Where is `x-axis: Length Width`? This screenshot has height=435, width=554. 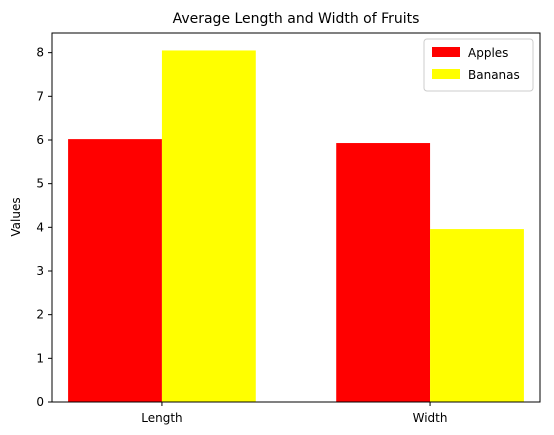 x-axis: Length Width is located at coordinates (294, 413).